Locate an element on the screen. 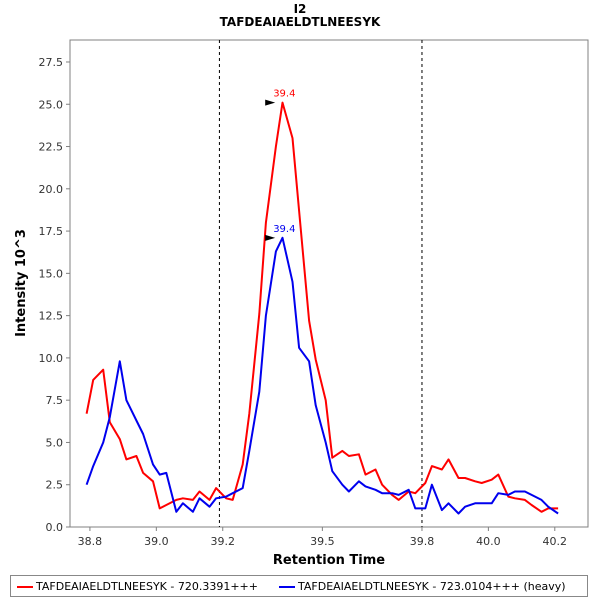 The width and height of the screenshot is (600, 600). y-axis-label: Intensity 10^3 is located at coordinates (21, 283).